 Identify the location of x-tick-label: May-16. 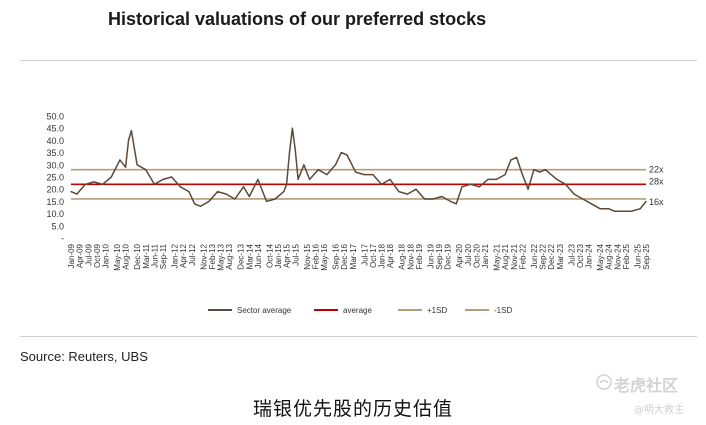
(324, 256).